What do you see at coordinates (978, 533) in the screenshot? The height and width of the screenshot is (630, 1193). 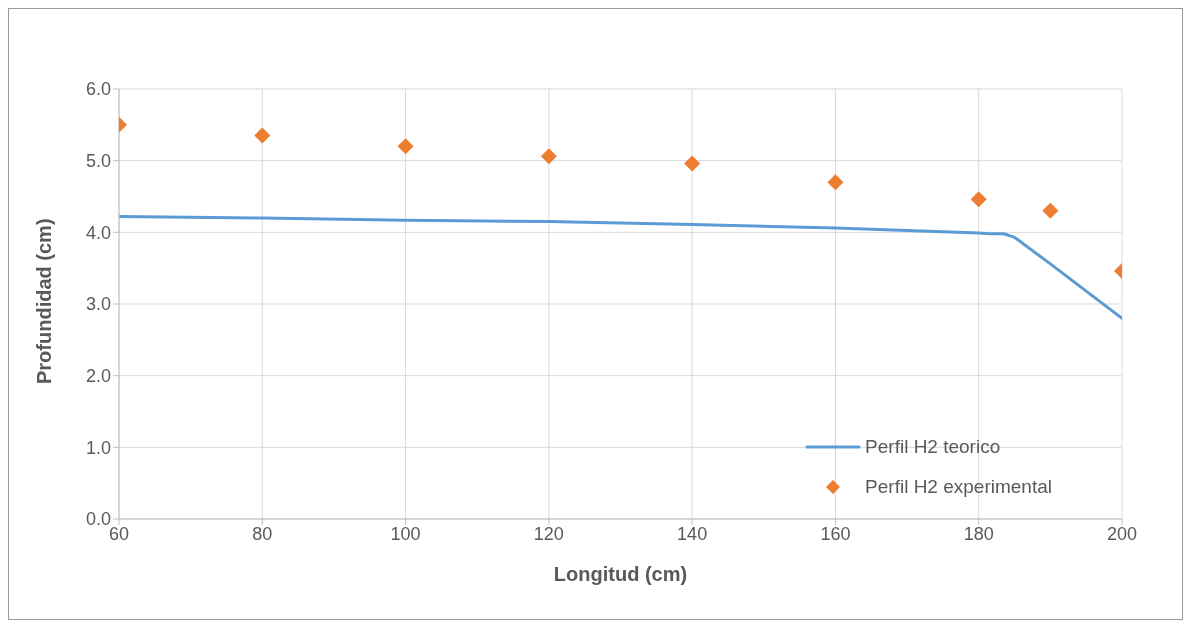 I see `x-tick-label: 180` at bounding box center [978, 533].